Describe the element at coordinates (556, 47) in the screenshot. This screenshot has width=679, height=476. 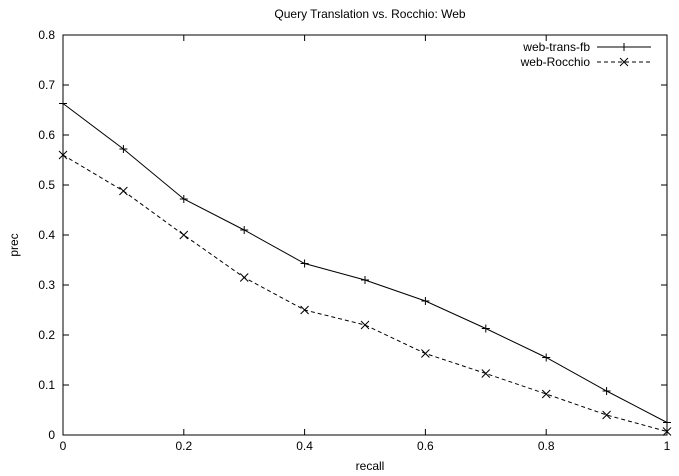
I see `legend-label: web-trans-fb` at that location.